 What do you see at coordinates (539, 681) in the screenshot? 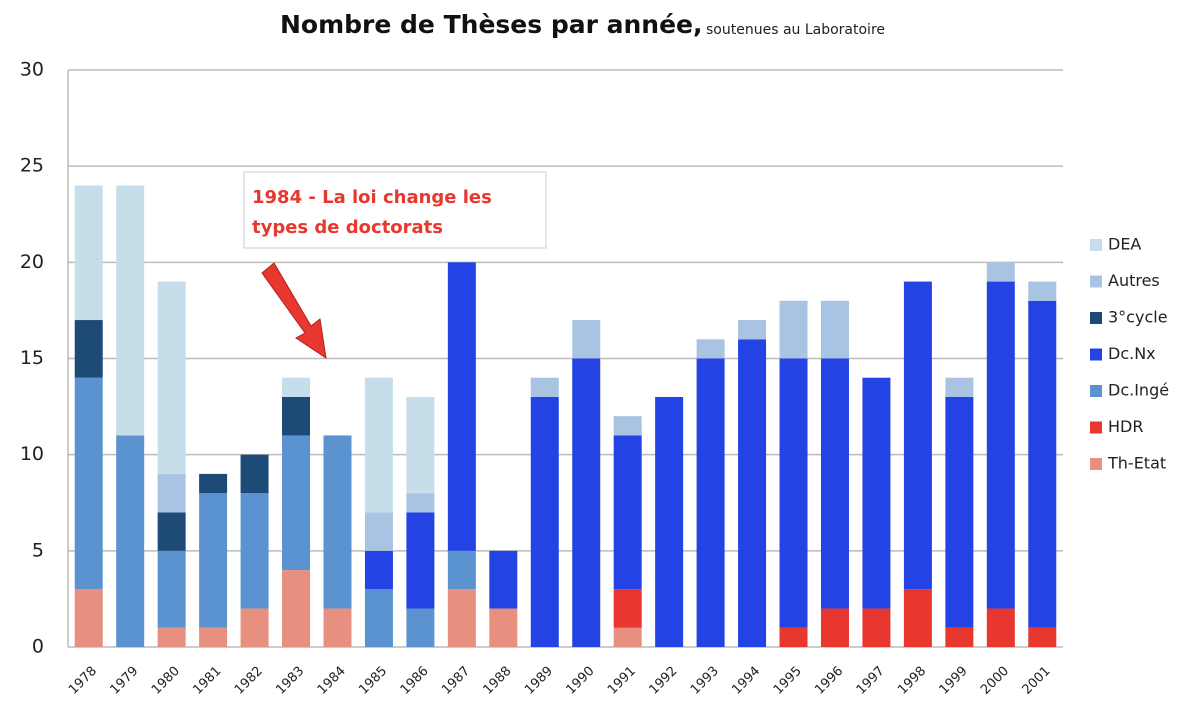
I see `x-tick-label: 1989` at bounding box center [539, 681].